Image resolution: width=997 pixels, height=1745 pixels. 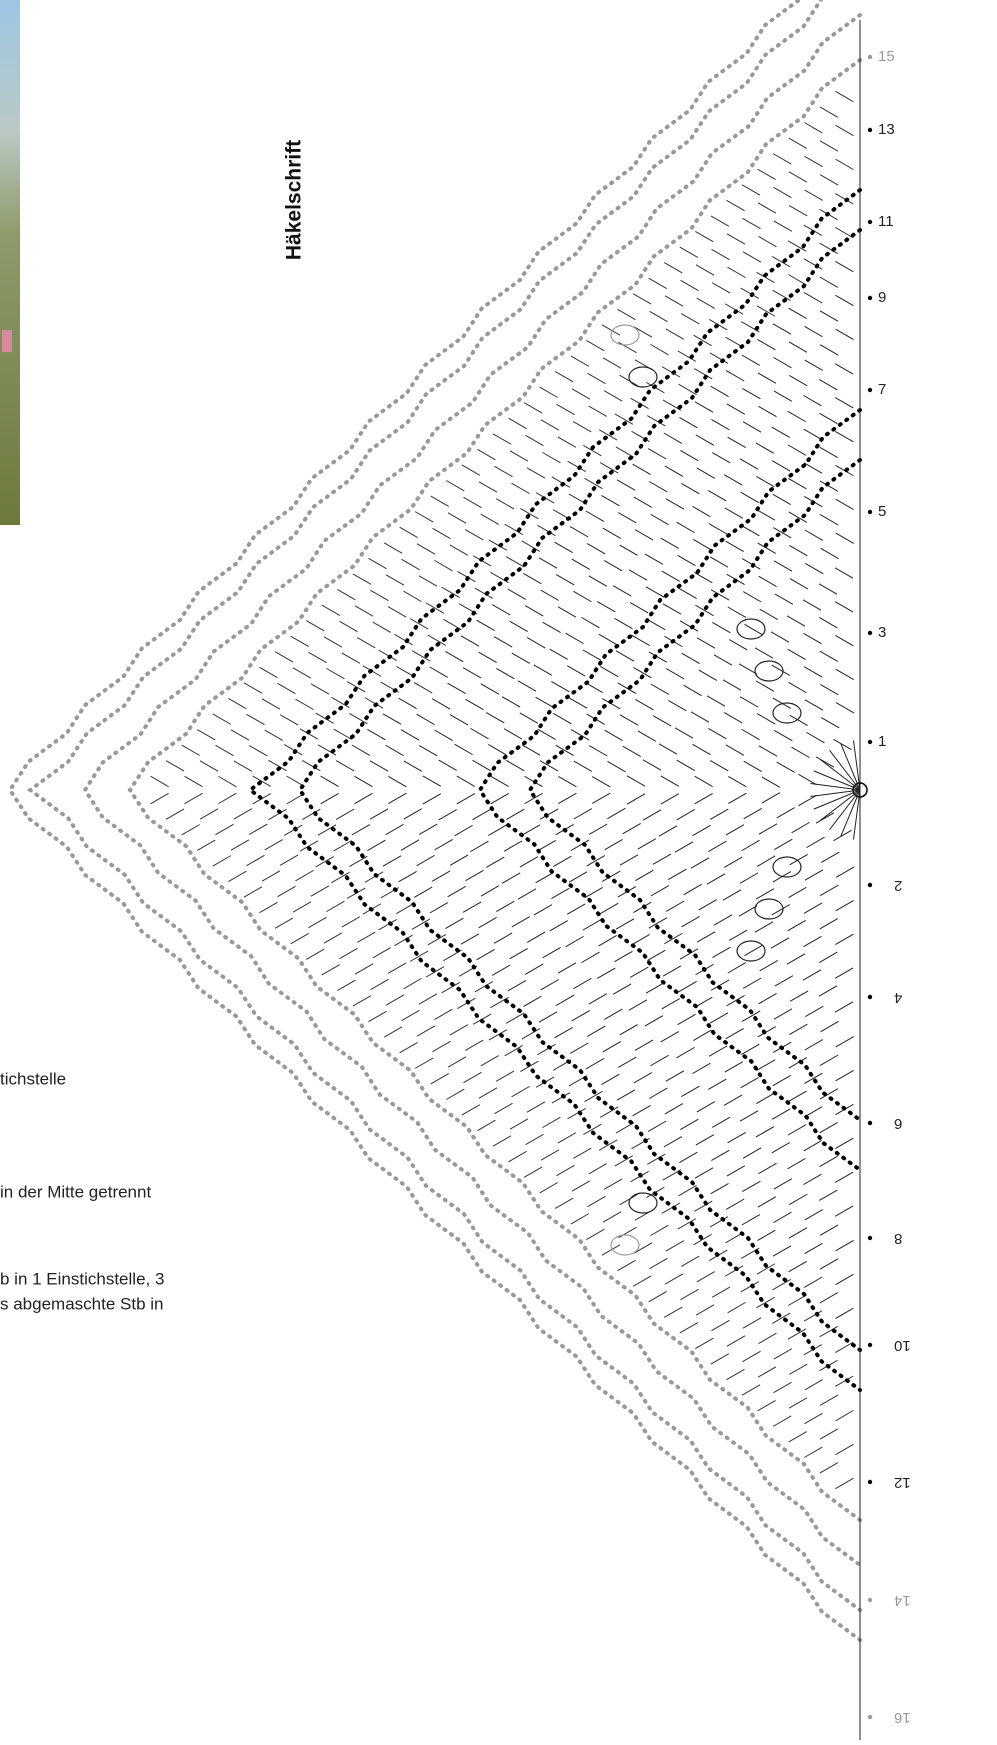 I want to click on legend-text: s abgemaschte Stb in, so click(x=81, y=1303).